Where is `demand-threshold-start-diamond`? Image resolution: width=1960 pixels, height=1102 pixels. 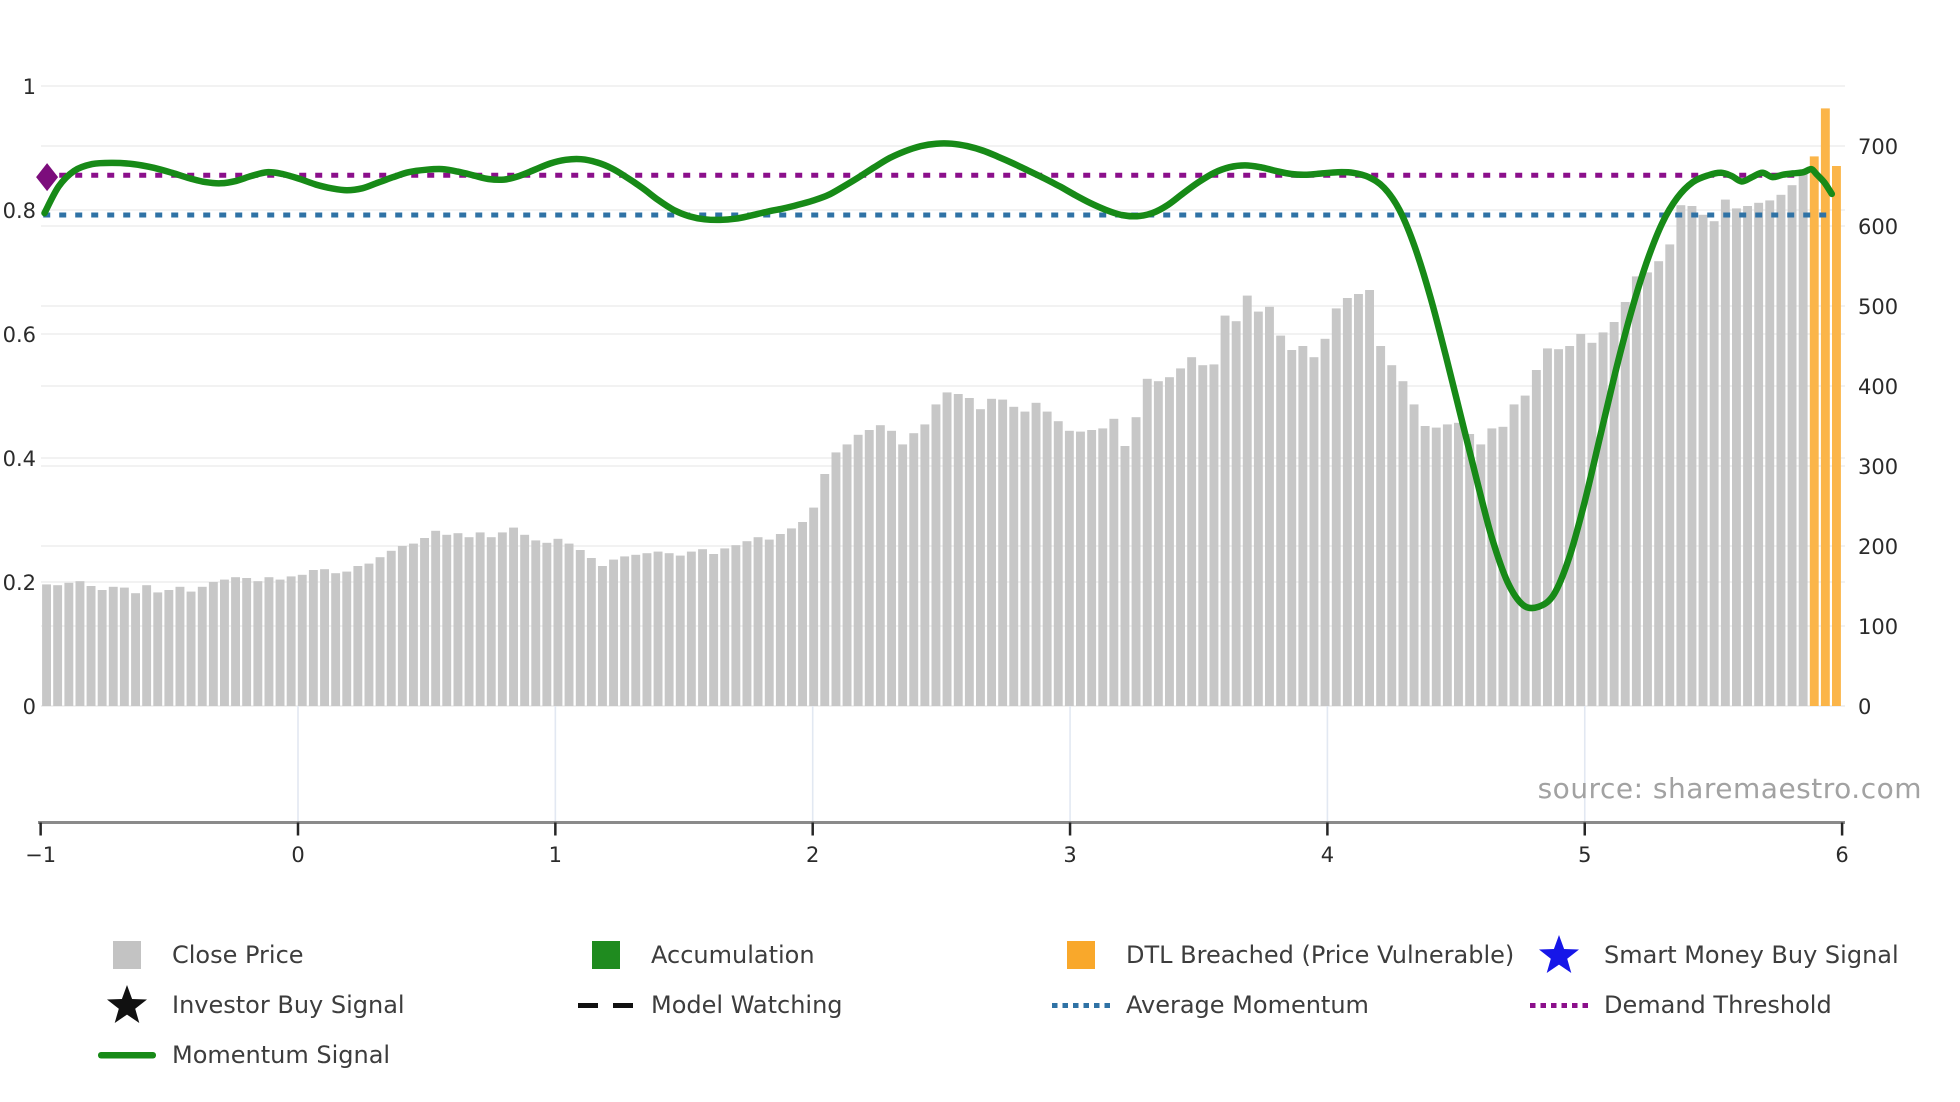 demand-threshold-start-diamond is located at coordinates (47, 177).